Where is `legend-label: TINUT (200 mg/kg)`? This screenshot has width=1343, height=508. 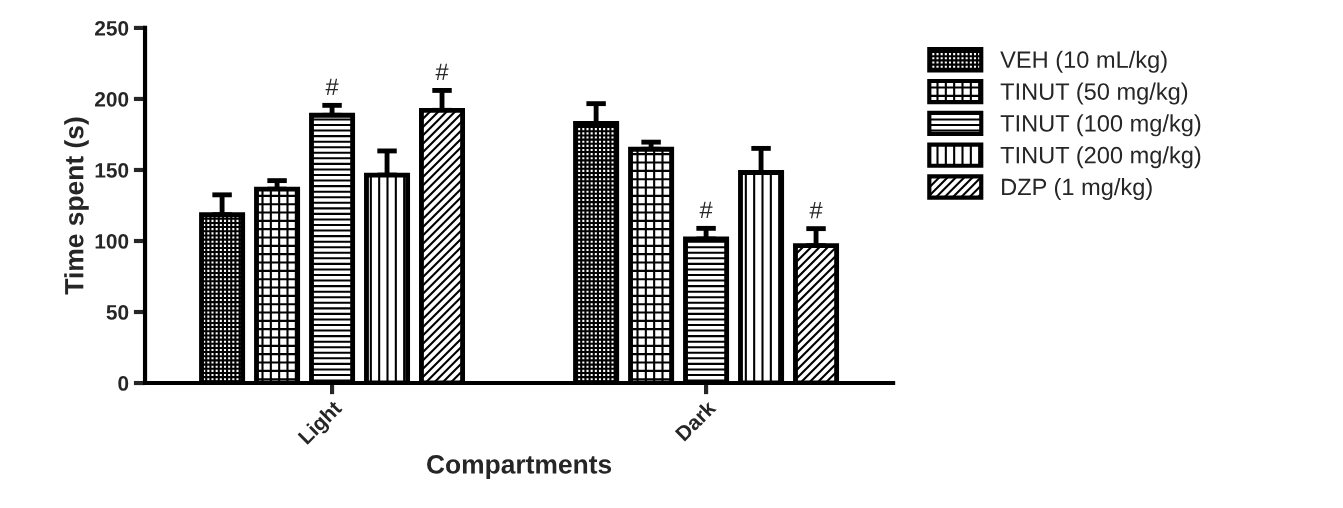
legend-label: TINUT (200 mg/kg) is located at coordinates (1100, 157).